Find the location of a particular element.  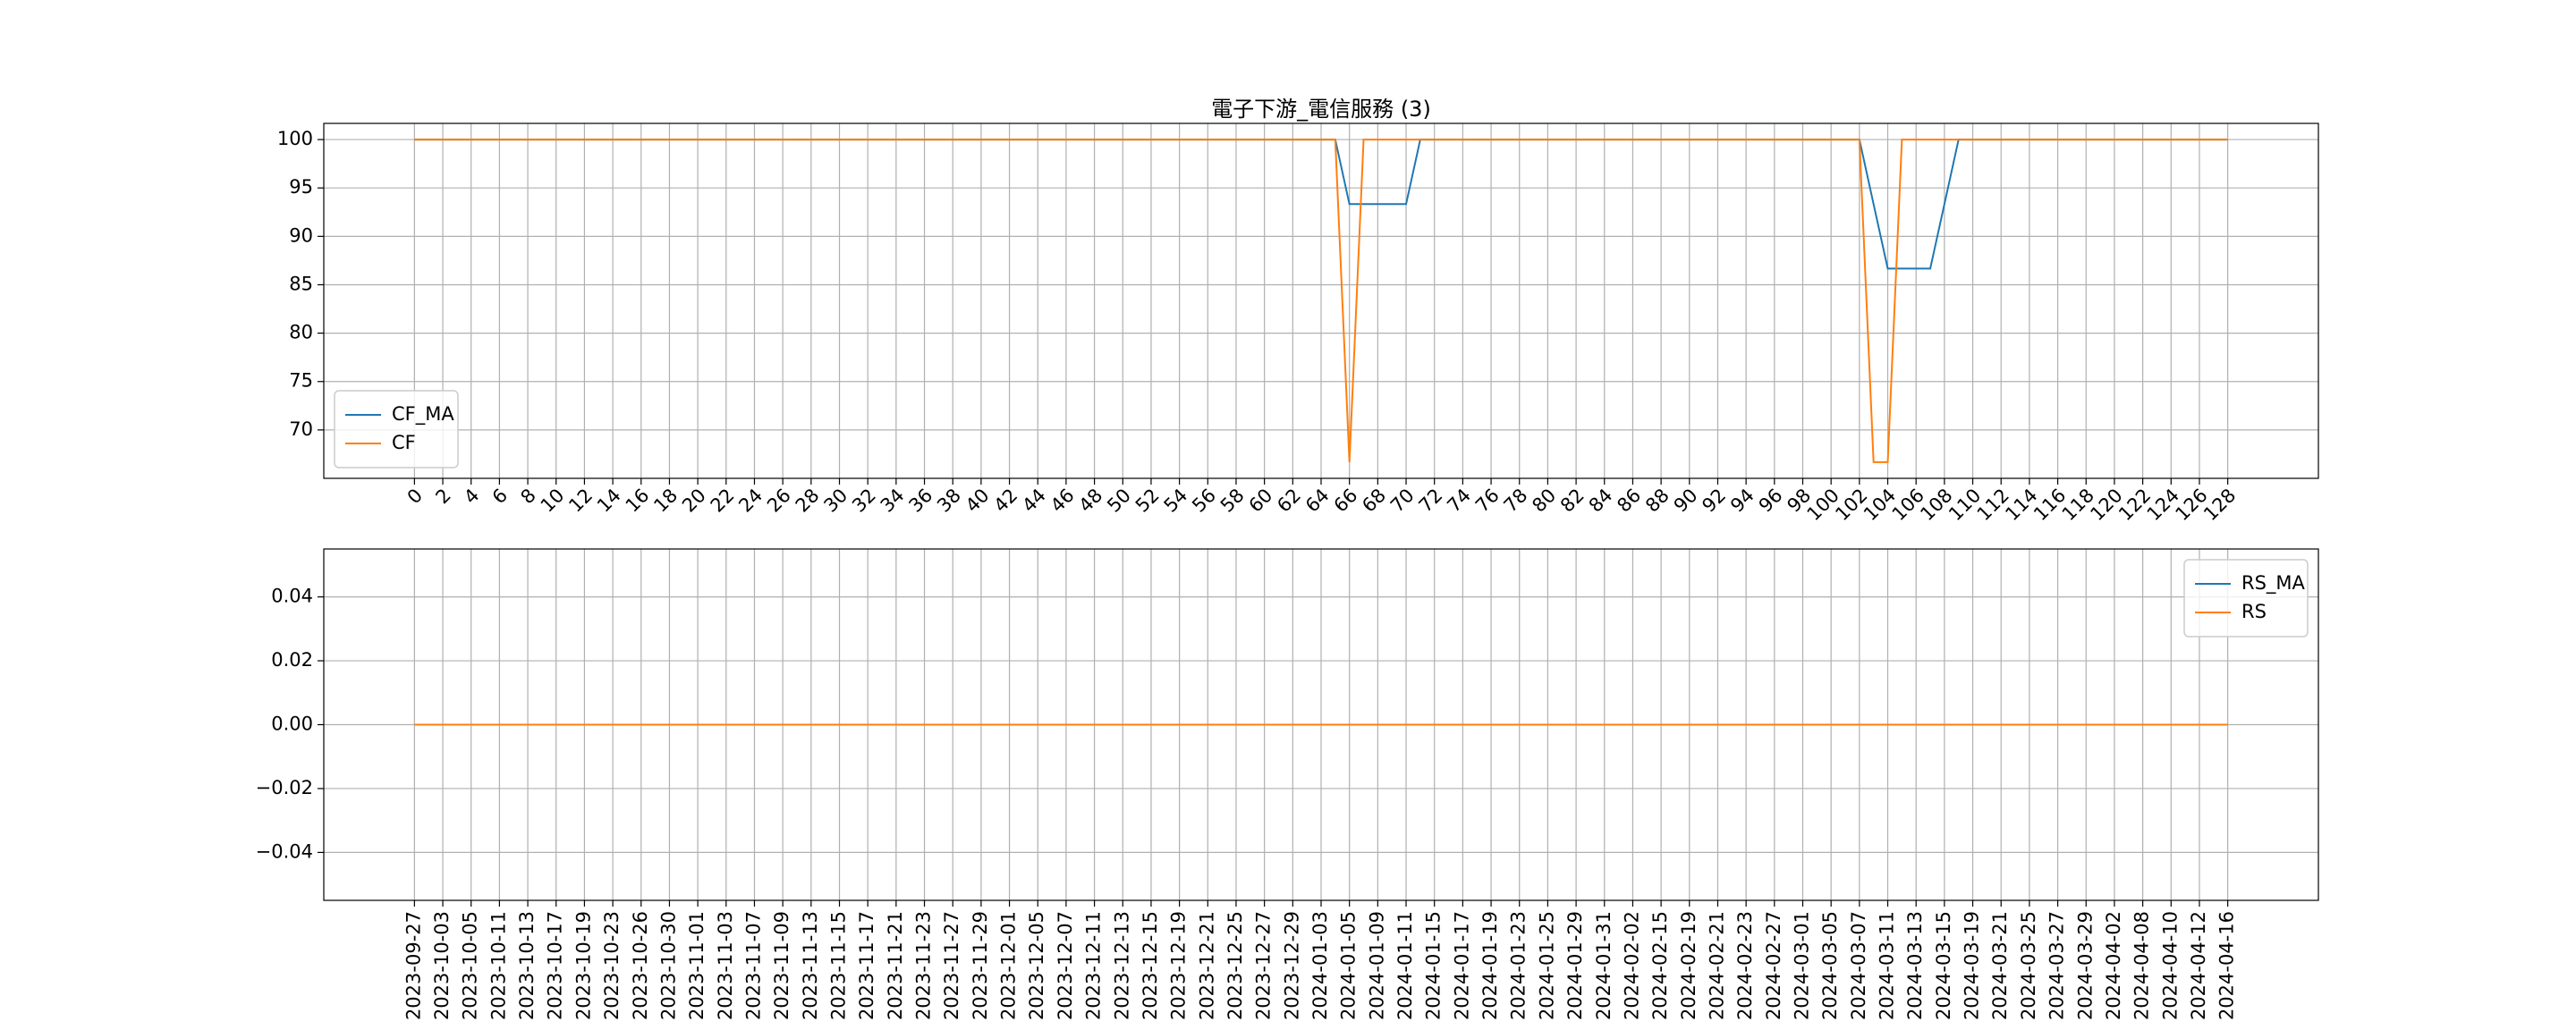

x-tick-label: 2024-02-21 is located at coordinates (1716, 965).